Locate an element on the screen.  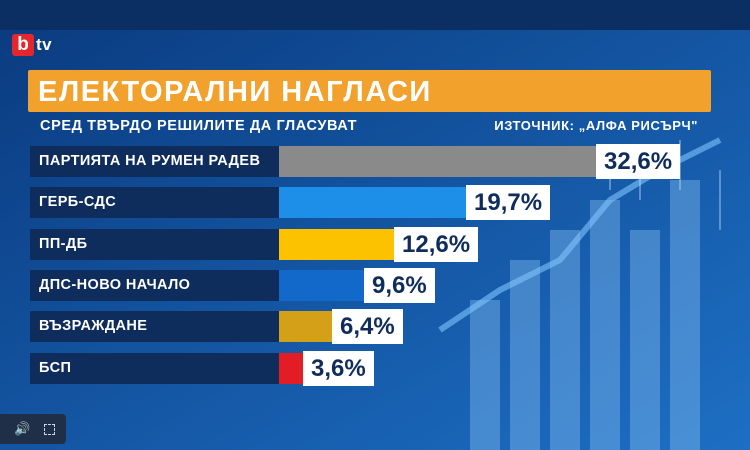
category-label: БСП is located at coordinates (154, 368).